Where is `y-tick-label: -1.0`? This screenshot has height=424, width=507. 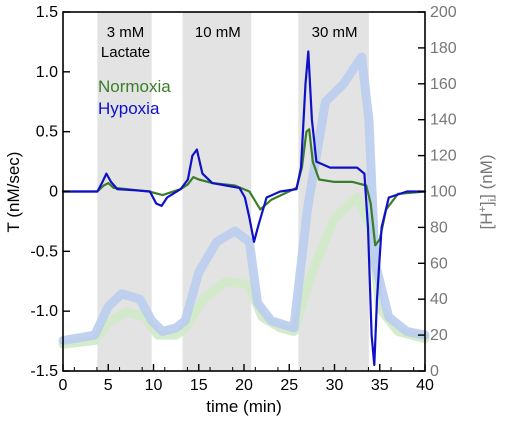
y-tick-label: -1.0 is located at coordinates (44, 311).